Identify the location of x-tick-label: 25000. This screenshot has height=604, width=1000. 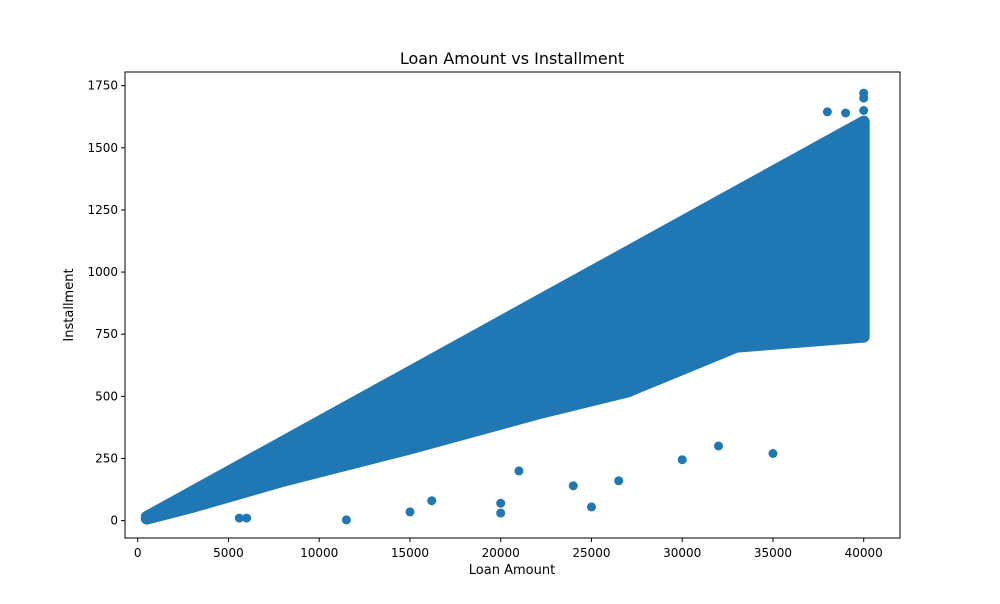
(591, 553).